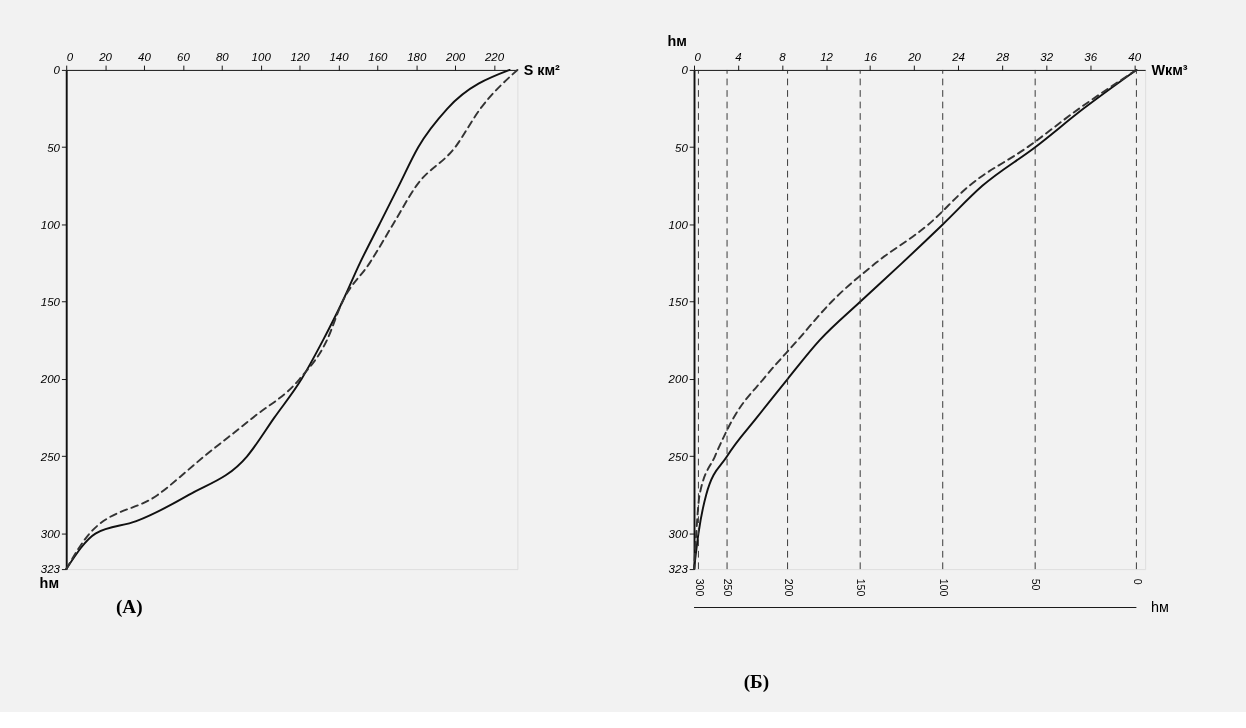 This screenshot has height=728, width=1246. What do you see at coordinates (184, 56) in the screenshot?
I see `x-tick-label: 60` at bounding box center [184, 56].